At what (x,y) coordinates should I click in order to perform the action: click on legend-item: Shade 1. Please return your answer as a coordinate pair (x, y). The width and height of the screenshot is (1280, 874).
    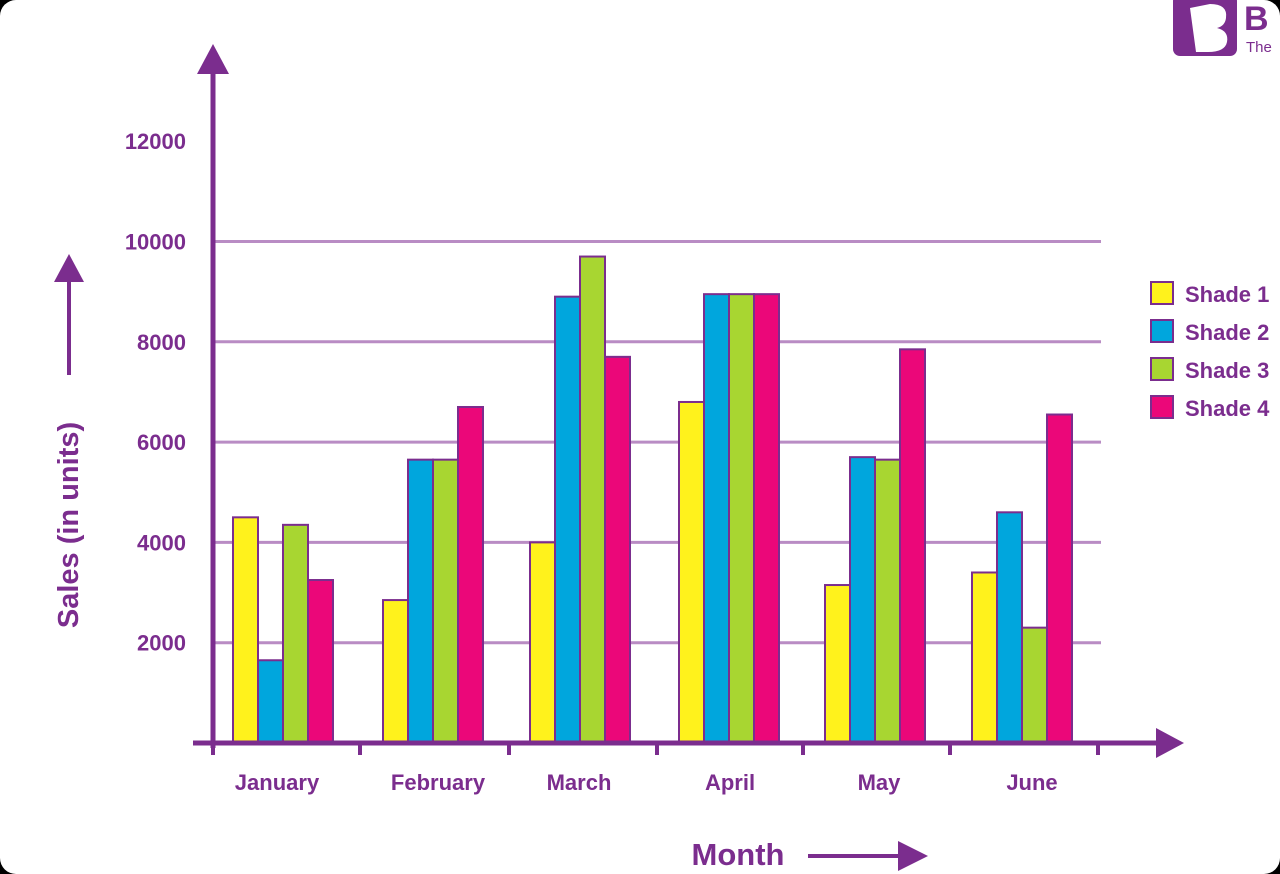
    Looking at the image, I should click on (1209, 294).